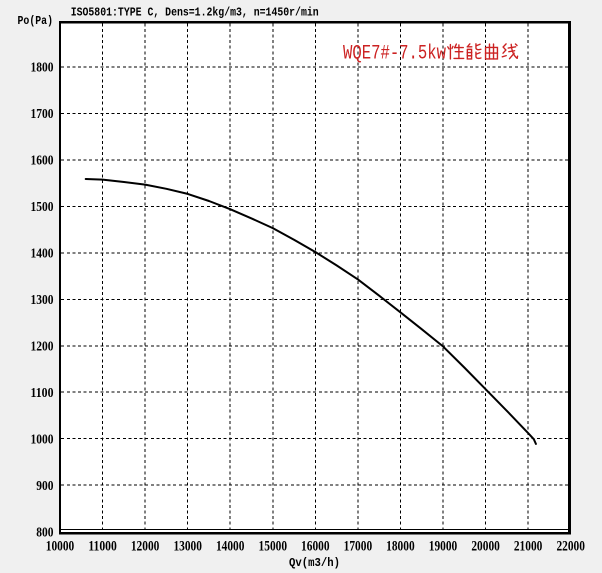 The width and height of the screenshot is (602, 573). Describe the element at coordinates (60, 547) in the screenshot. I see `svg-text: 10000` at that location.